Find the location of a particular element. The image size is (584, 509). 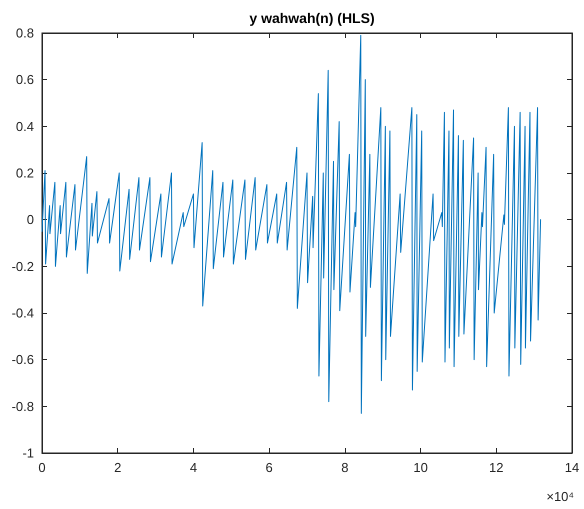

y-tick-label: -0.2 is located at coordinates (23, 266).